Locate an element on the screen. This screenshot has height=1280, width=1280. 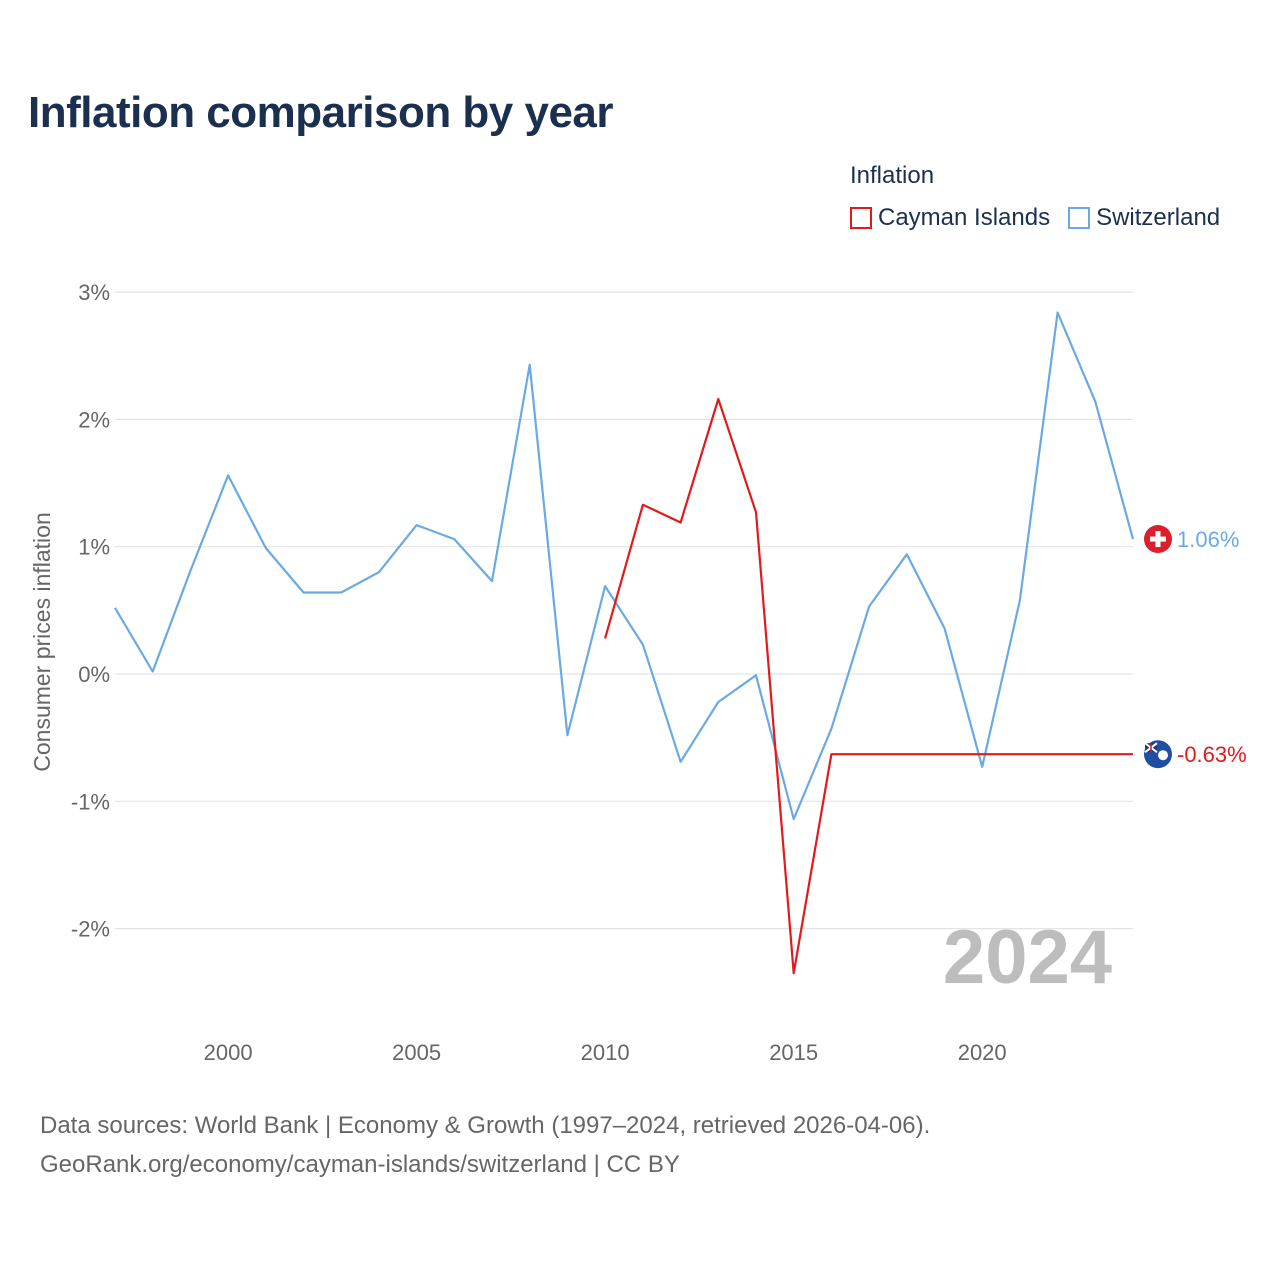
y-tick-label: -2% is located at coordinates (90, 929).